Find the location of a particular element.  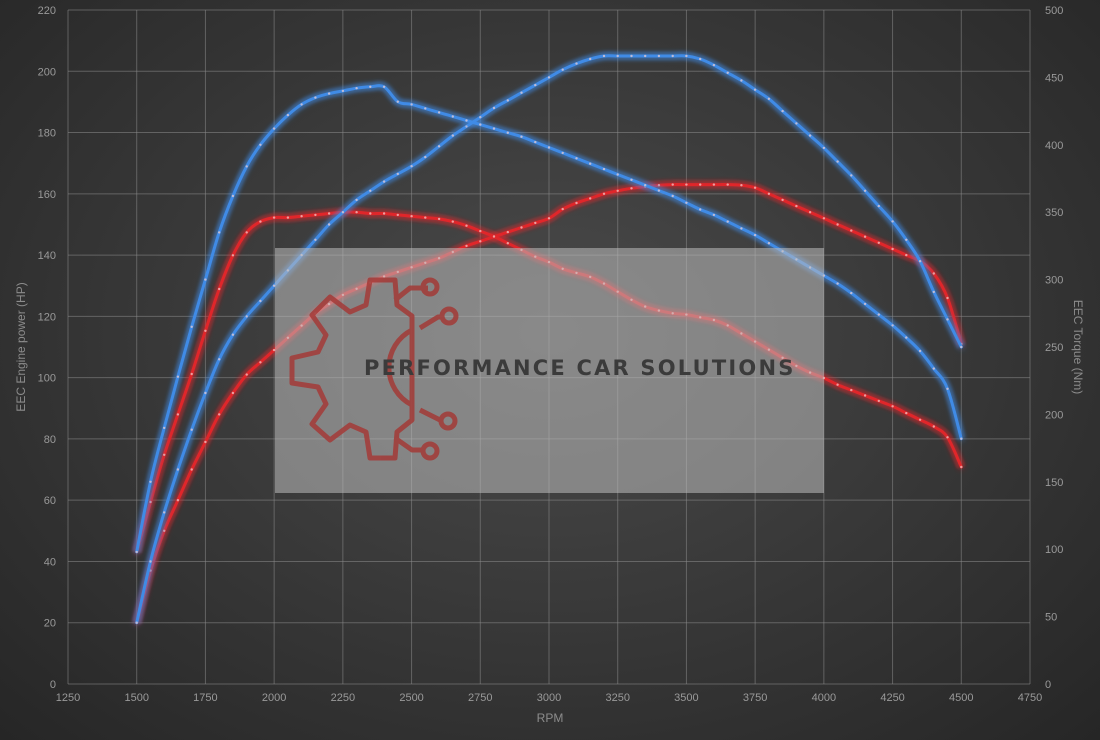

y-tick-label-right: 0 is located at coordinates (1048, 685).